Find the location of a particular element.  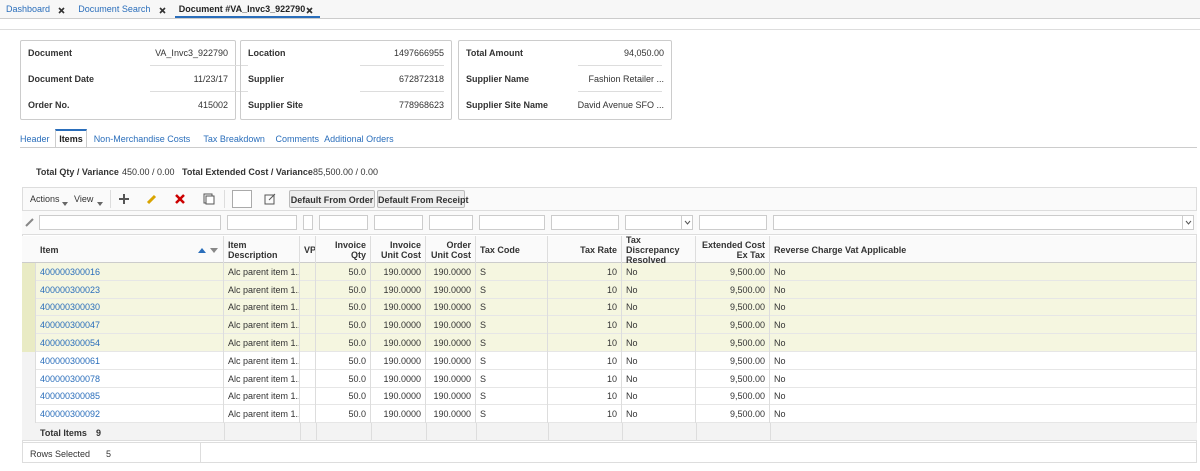

column-header: Order Unit Cost is located at coordinates (451, 249).